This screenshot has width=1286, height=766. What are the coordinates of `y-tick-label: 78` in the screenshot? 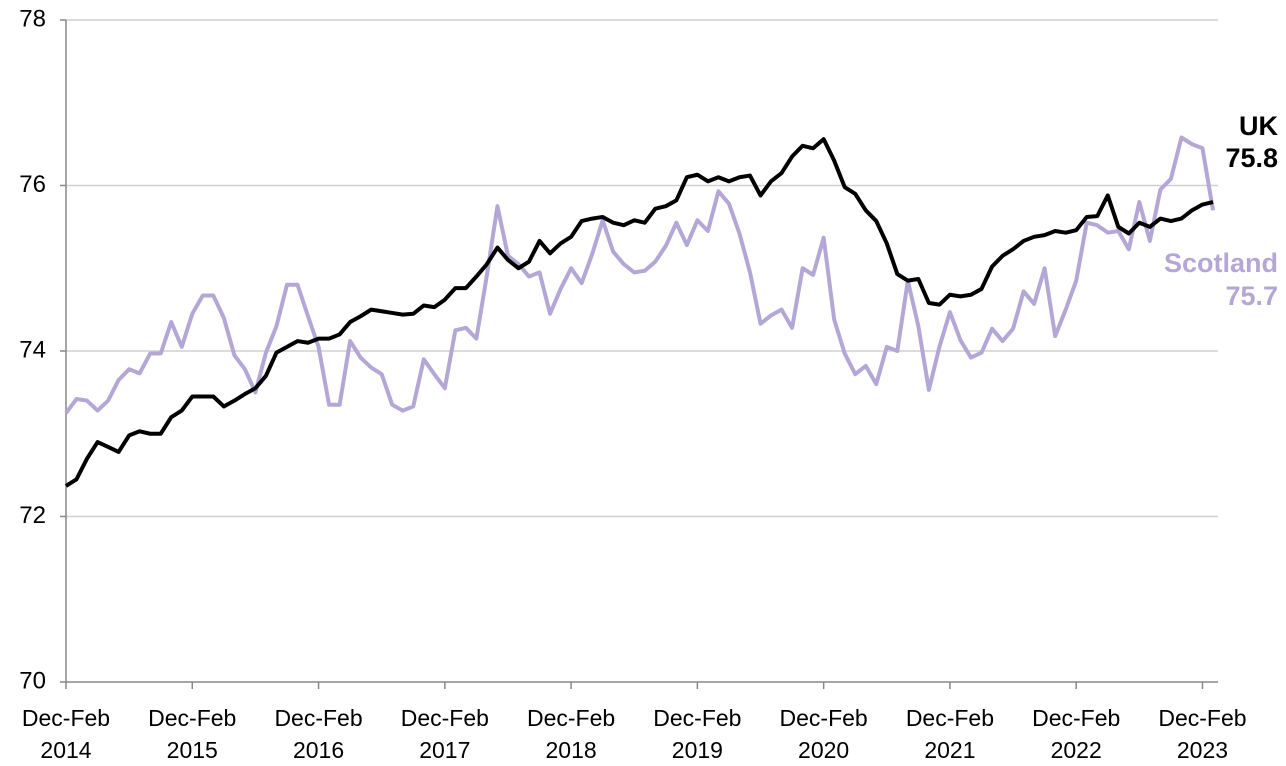 It's located at (32, 18).